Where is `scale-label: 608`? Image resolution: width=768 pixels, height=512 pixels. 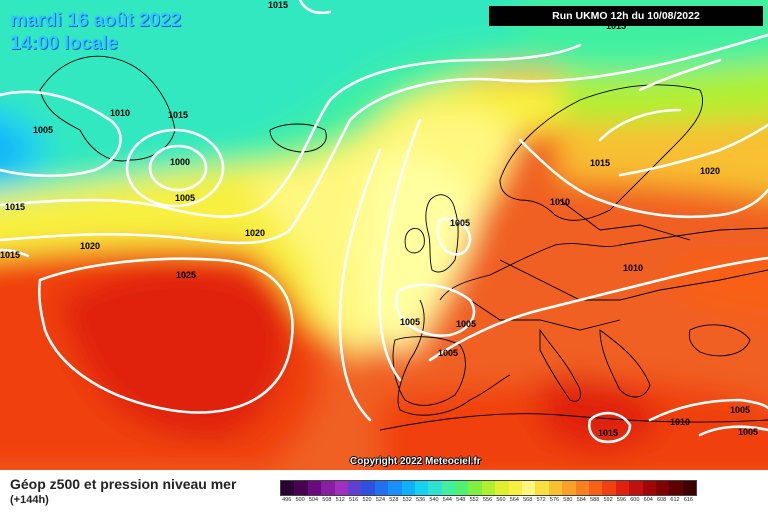 scale-label: 608 is located at coordinates (662, 500).